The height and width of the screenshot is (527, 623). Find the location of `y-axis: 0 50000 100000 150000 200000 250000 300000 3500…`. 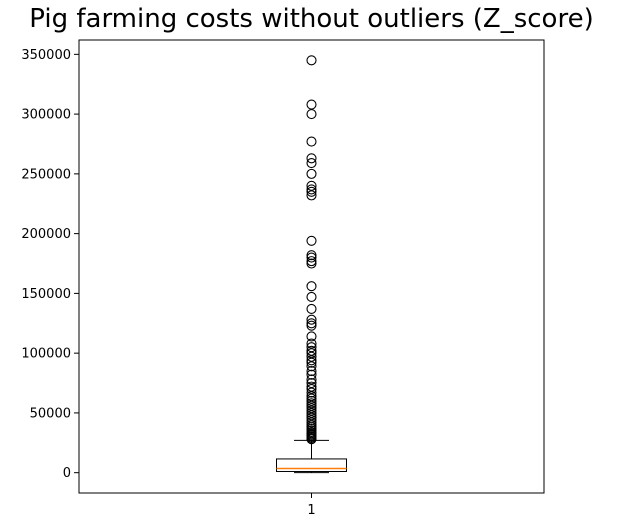

y-axis: 0 50000 100000 150000 200000 250000 300000 3500… is located at coordinates (50, 264).